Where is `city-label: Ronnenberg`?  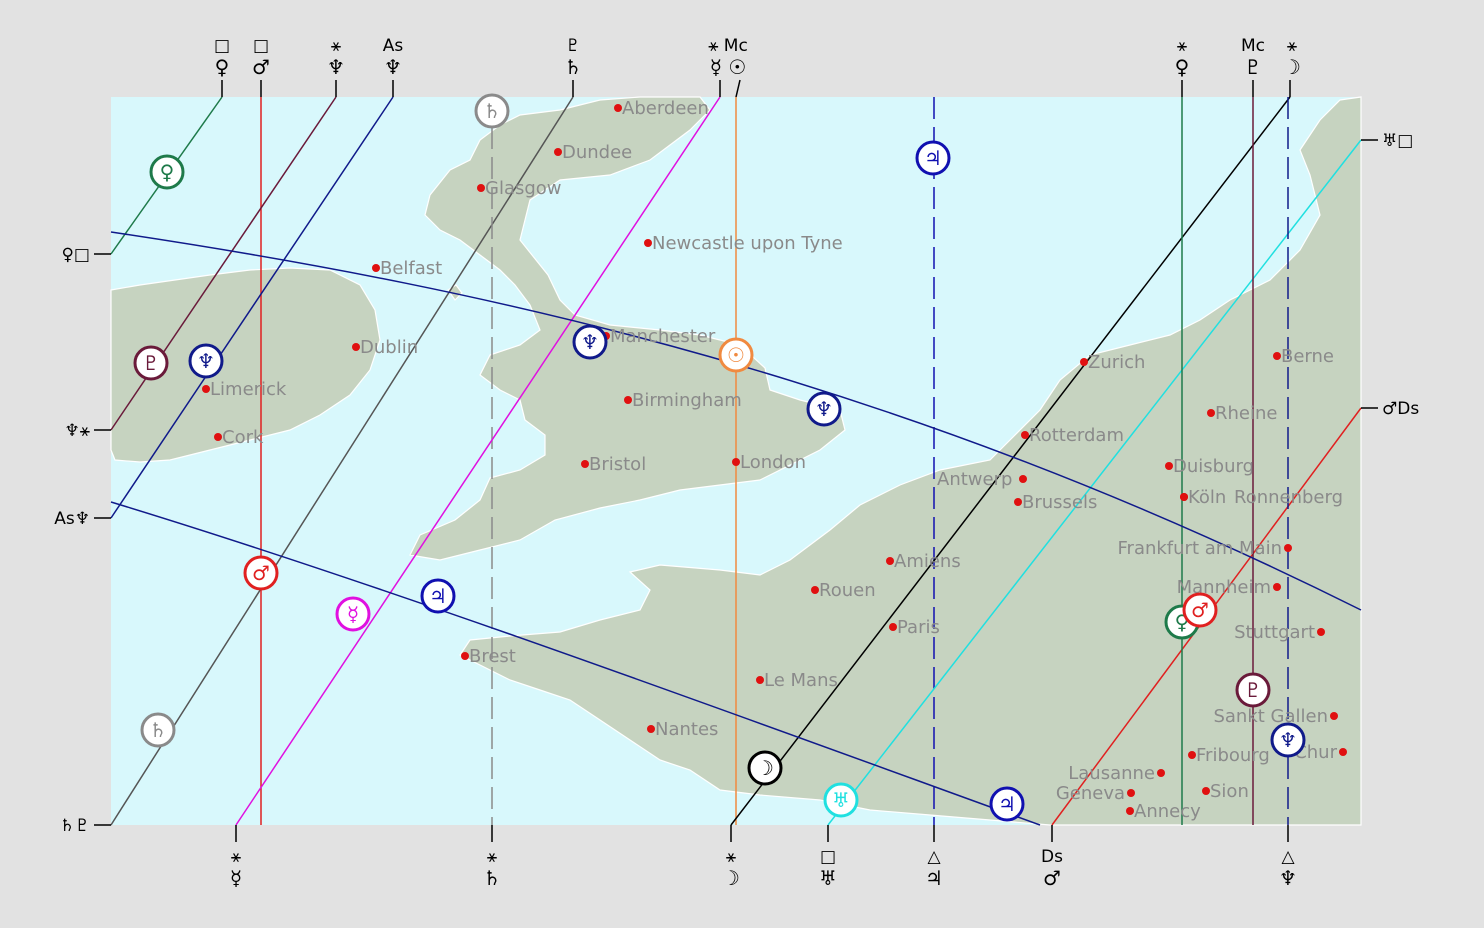
city-label: Ronnenberg is located at coordinates (1288, 497).